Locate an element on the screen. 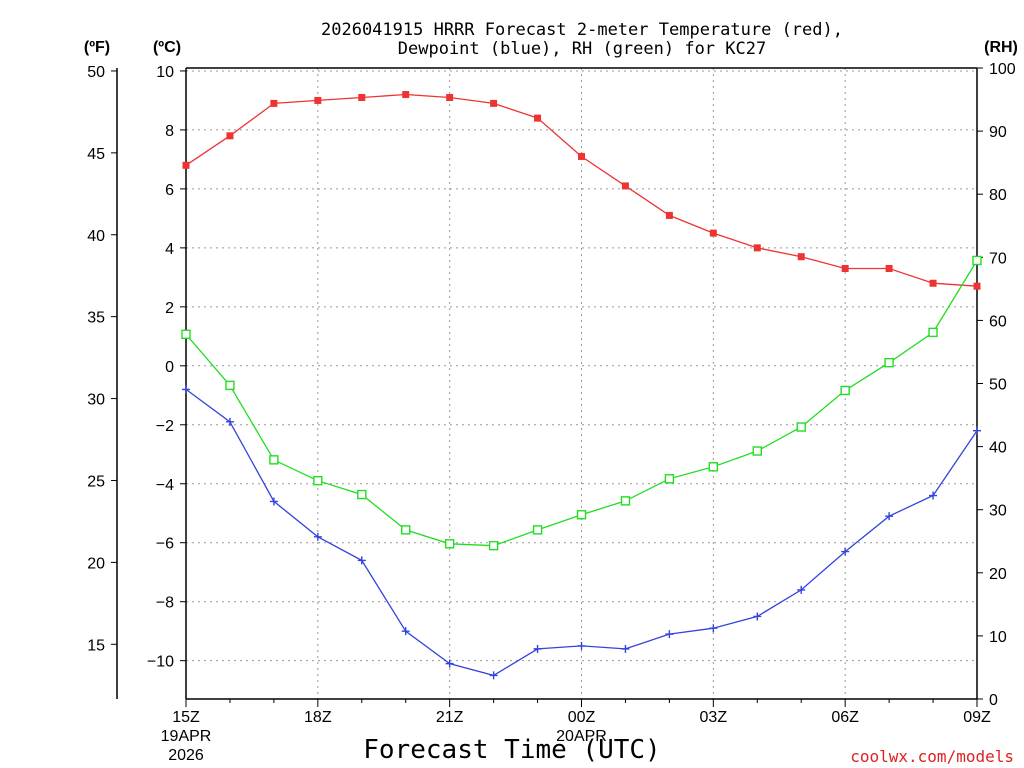 The image size is (1024, 768). credit-text: coolwx.com/models is located at coordinates (932, 756).